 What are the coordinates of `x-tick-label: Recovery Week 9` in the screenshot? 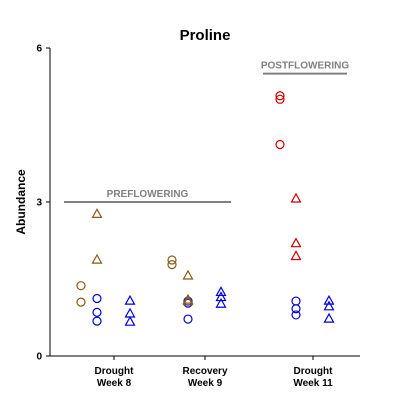 It's located at (204, 377).